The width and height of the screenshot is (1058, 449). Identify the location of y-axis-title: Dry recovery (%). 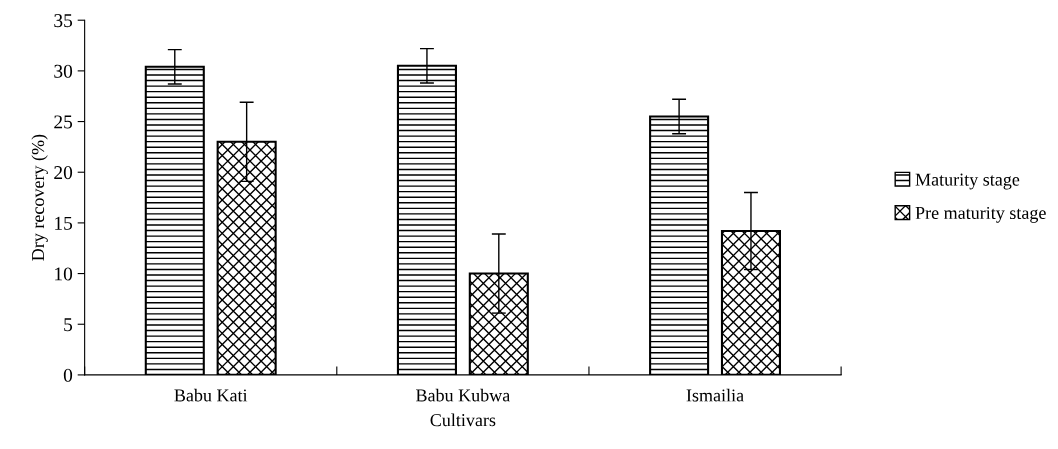
(39, 197).